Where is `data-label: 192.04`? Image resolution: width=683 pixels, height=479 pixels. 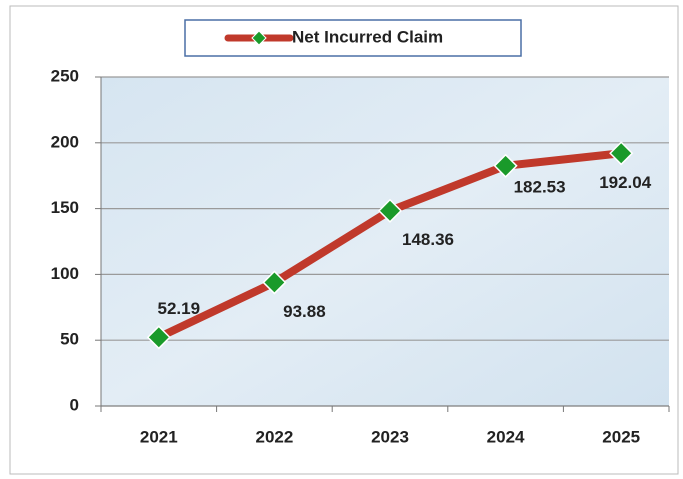 data-label: 192.04 is located at coordinates (625, 182).